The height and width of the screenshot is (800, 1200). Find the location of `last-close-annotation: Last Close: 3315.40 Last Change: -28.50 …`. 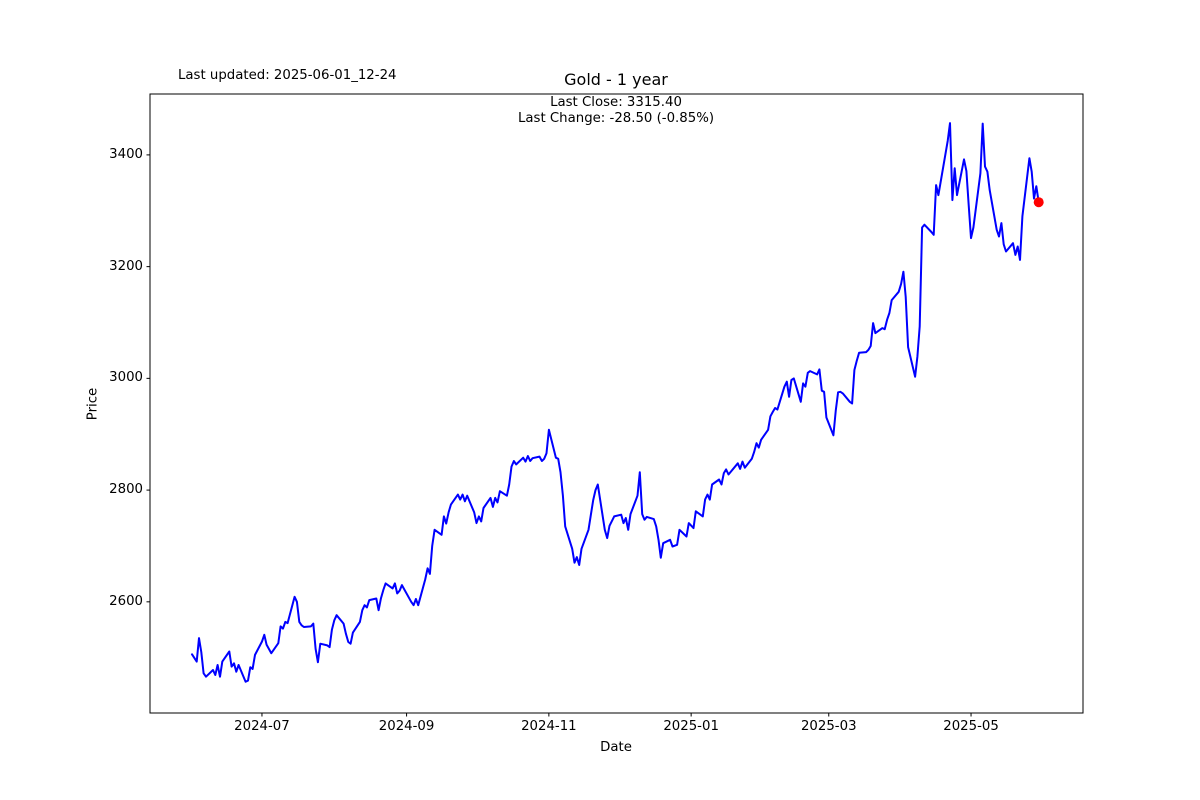

last-close-annotation: Last Close: 3315.40 Last Change: -28.50 … is located at coordinates (616, 110).